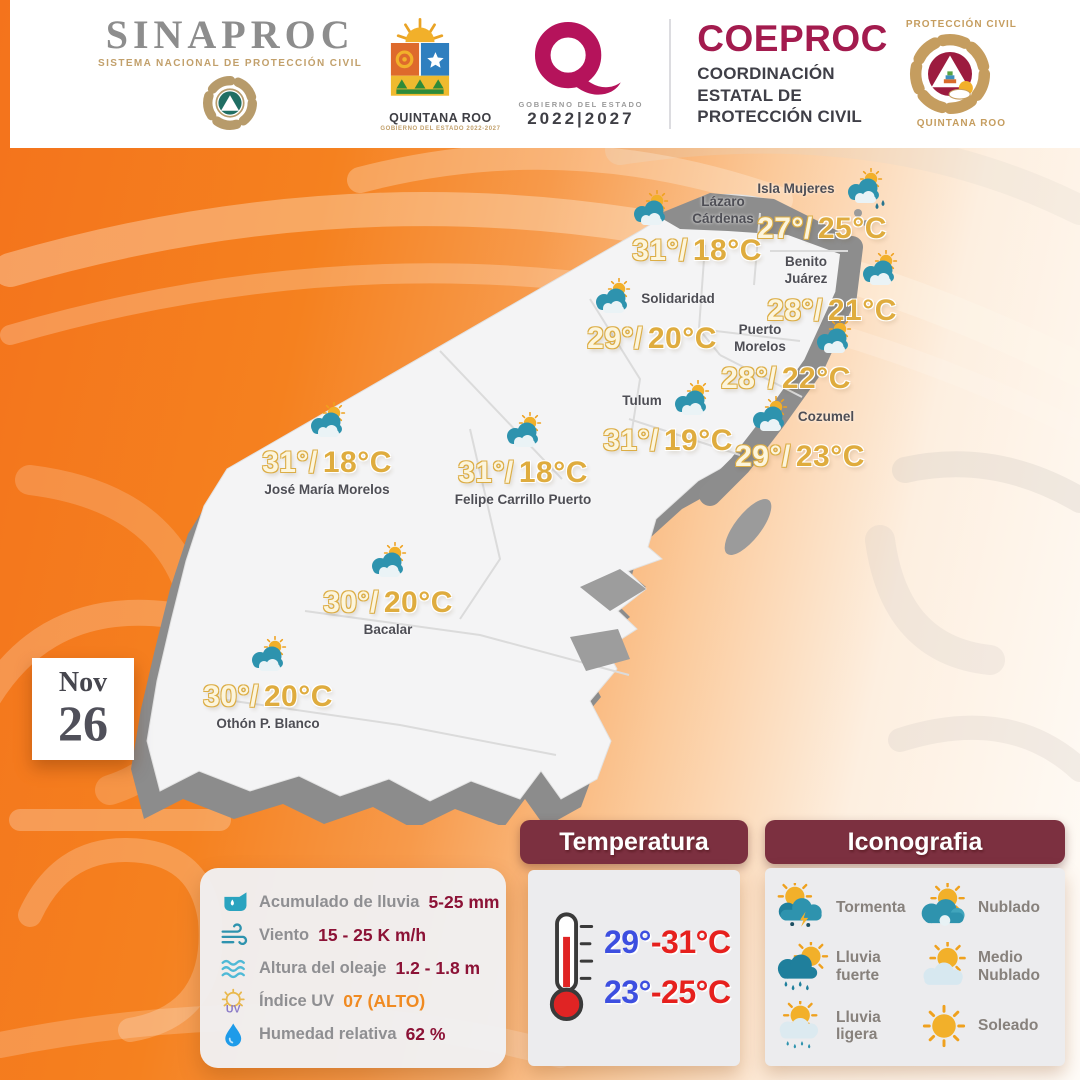 The image size is (1080, 1080). I want to click on date-day: 26, so click(83, 722).